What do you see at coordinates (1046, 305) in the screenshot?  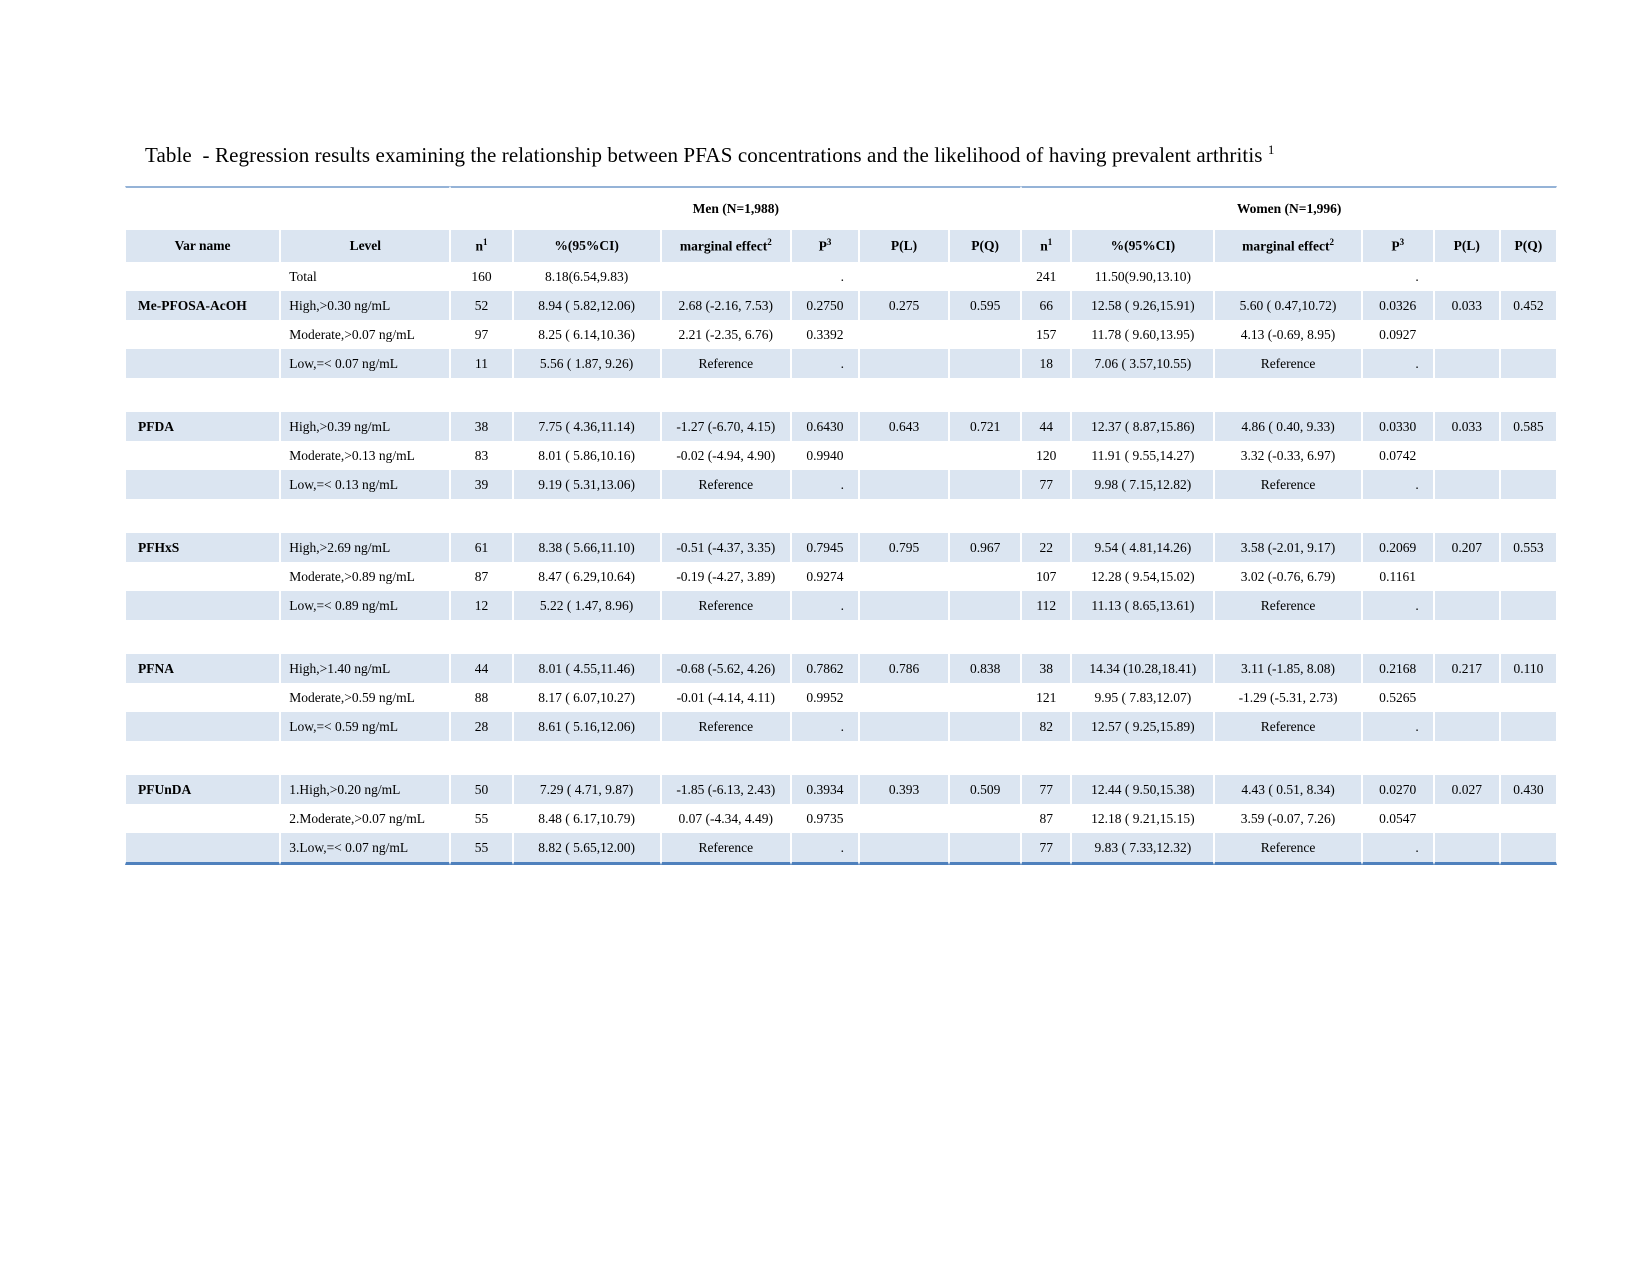 I see `cell: 66` at bounding box center [1046, 305].